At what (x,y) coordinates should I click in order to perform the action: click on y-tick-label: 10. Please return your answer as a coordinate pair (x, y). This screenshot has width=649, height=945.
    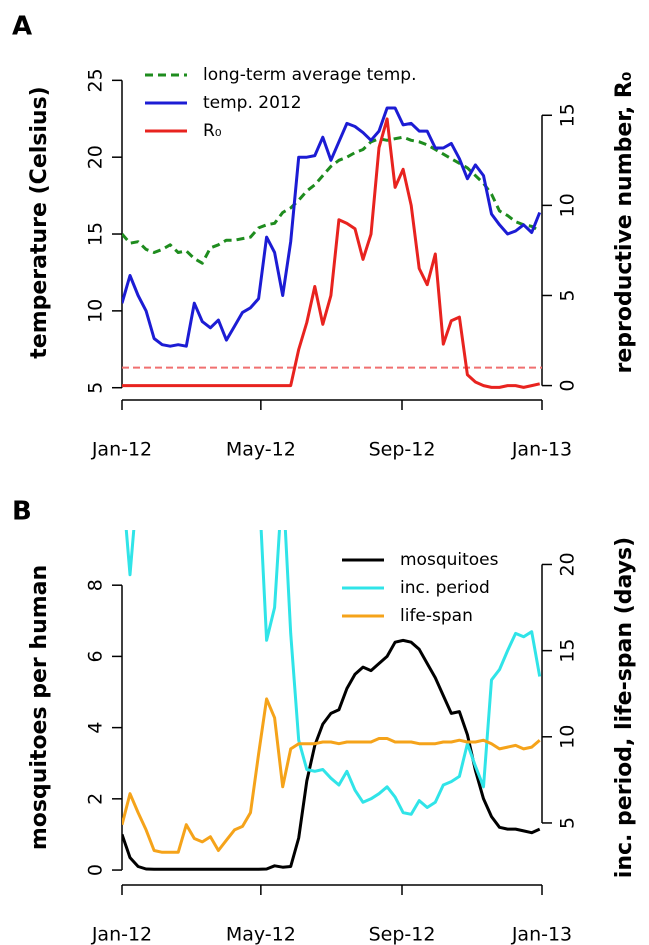
    Looking at the image, I should click on (96, 311).